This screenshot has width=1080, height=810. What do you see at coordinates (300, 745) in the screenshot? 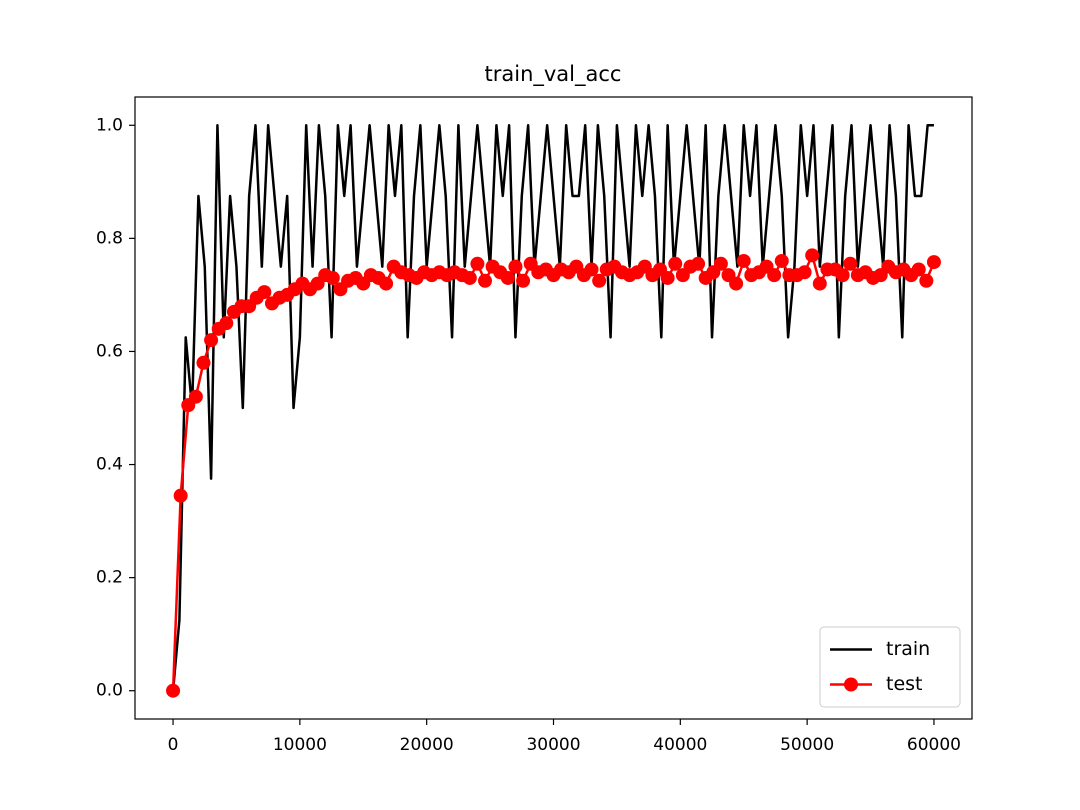
I see `x-tick-label: 10000` at bounding box center [300, 745].